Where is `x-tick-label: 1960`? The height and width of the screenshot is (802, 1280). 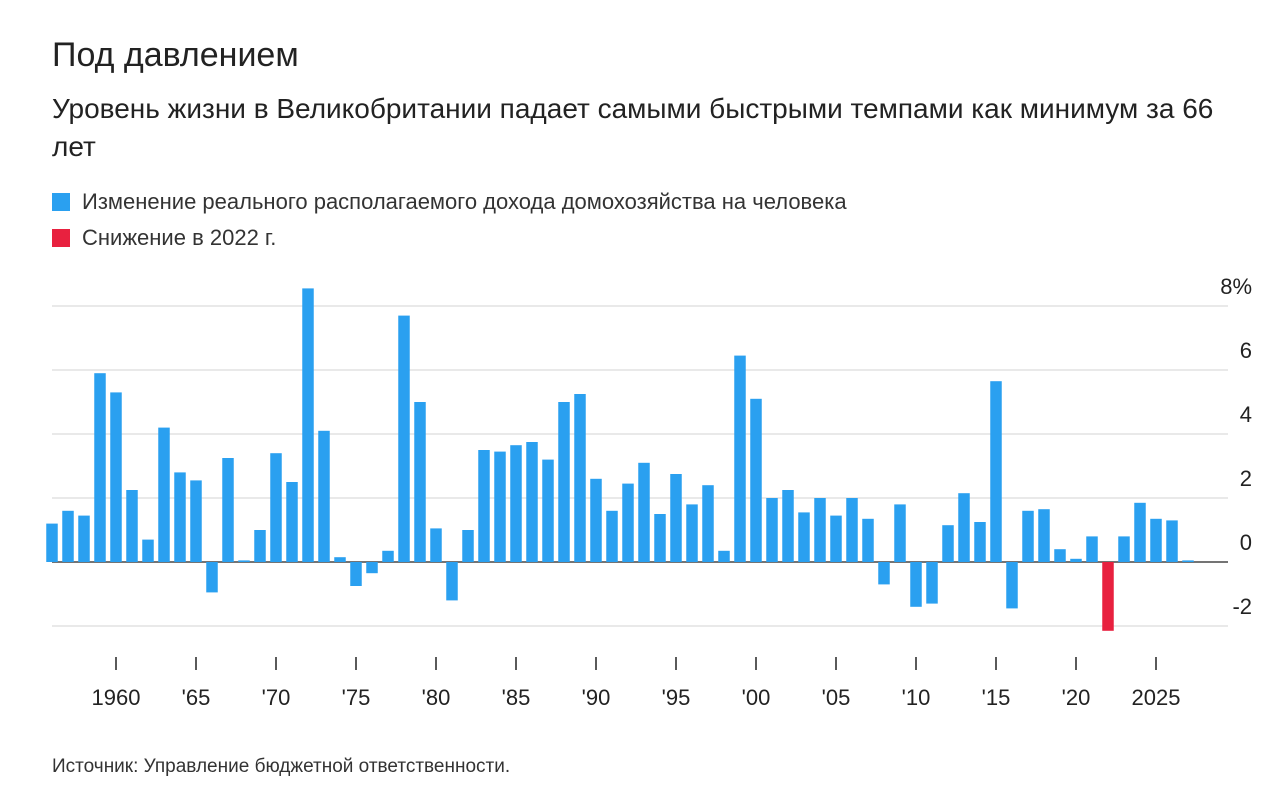 x-tick-label: 1960 is located at coordinates (116, 697).